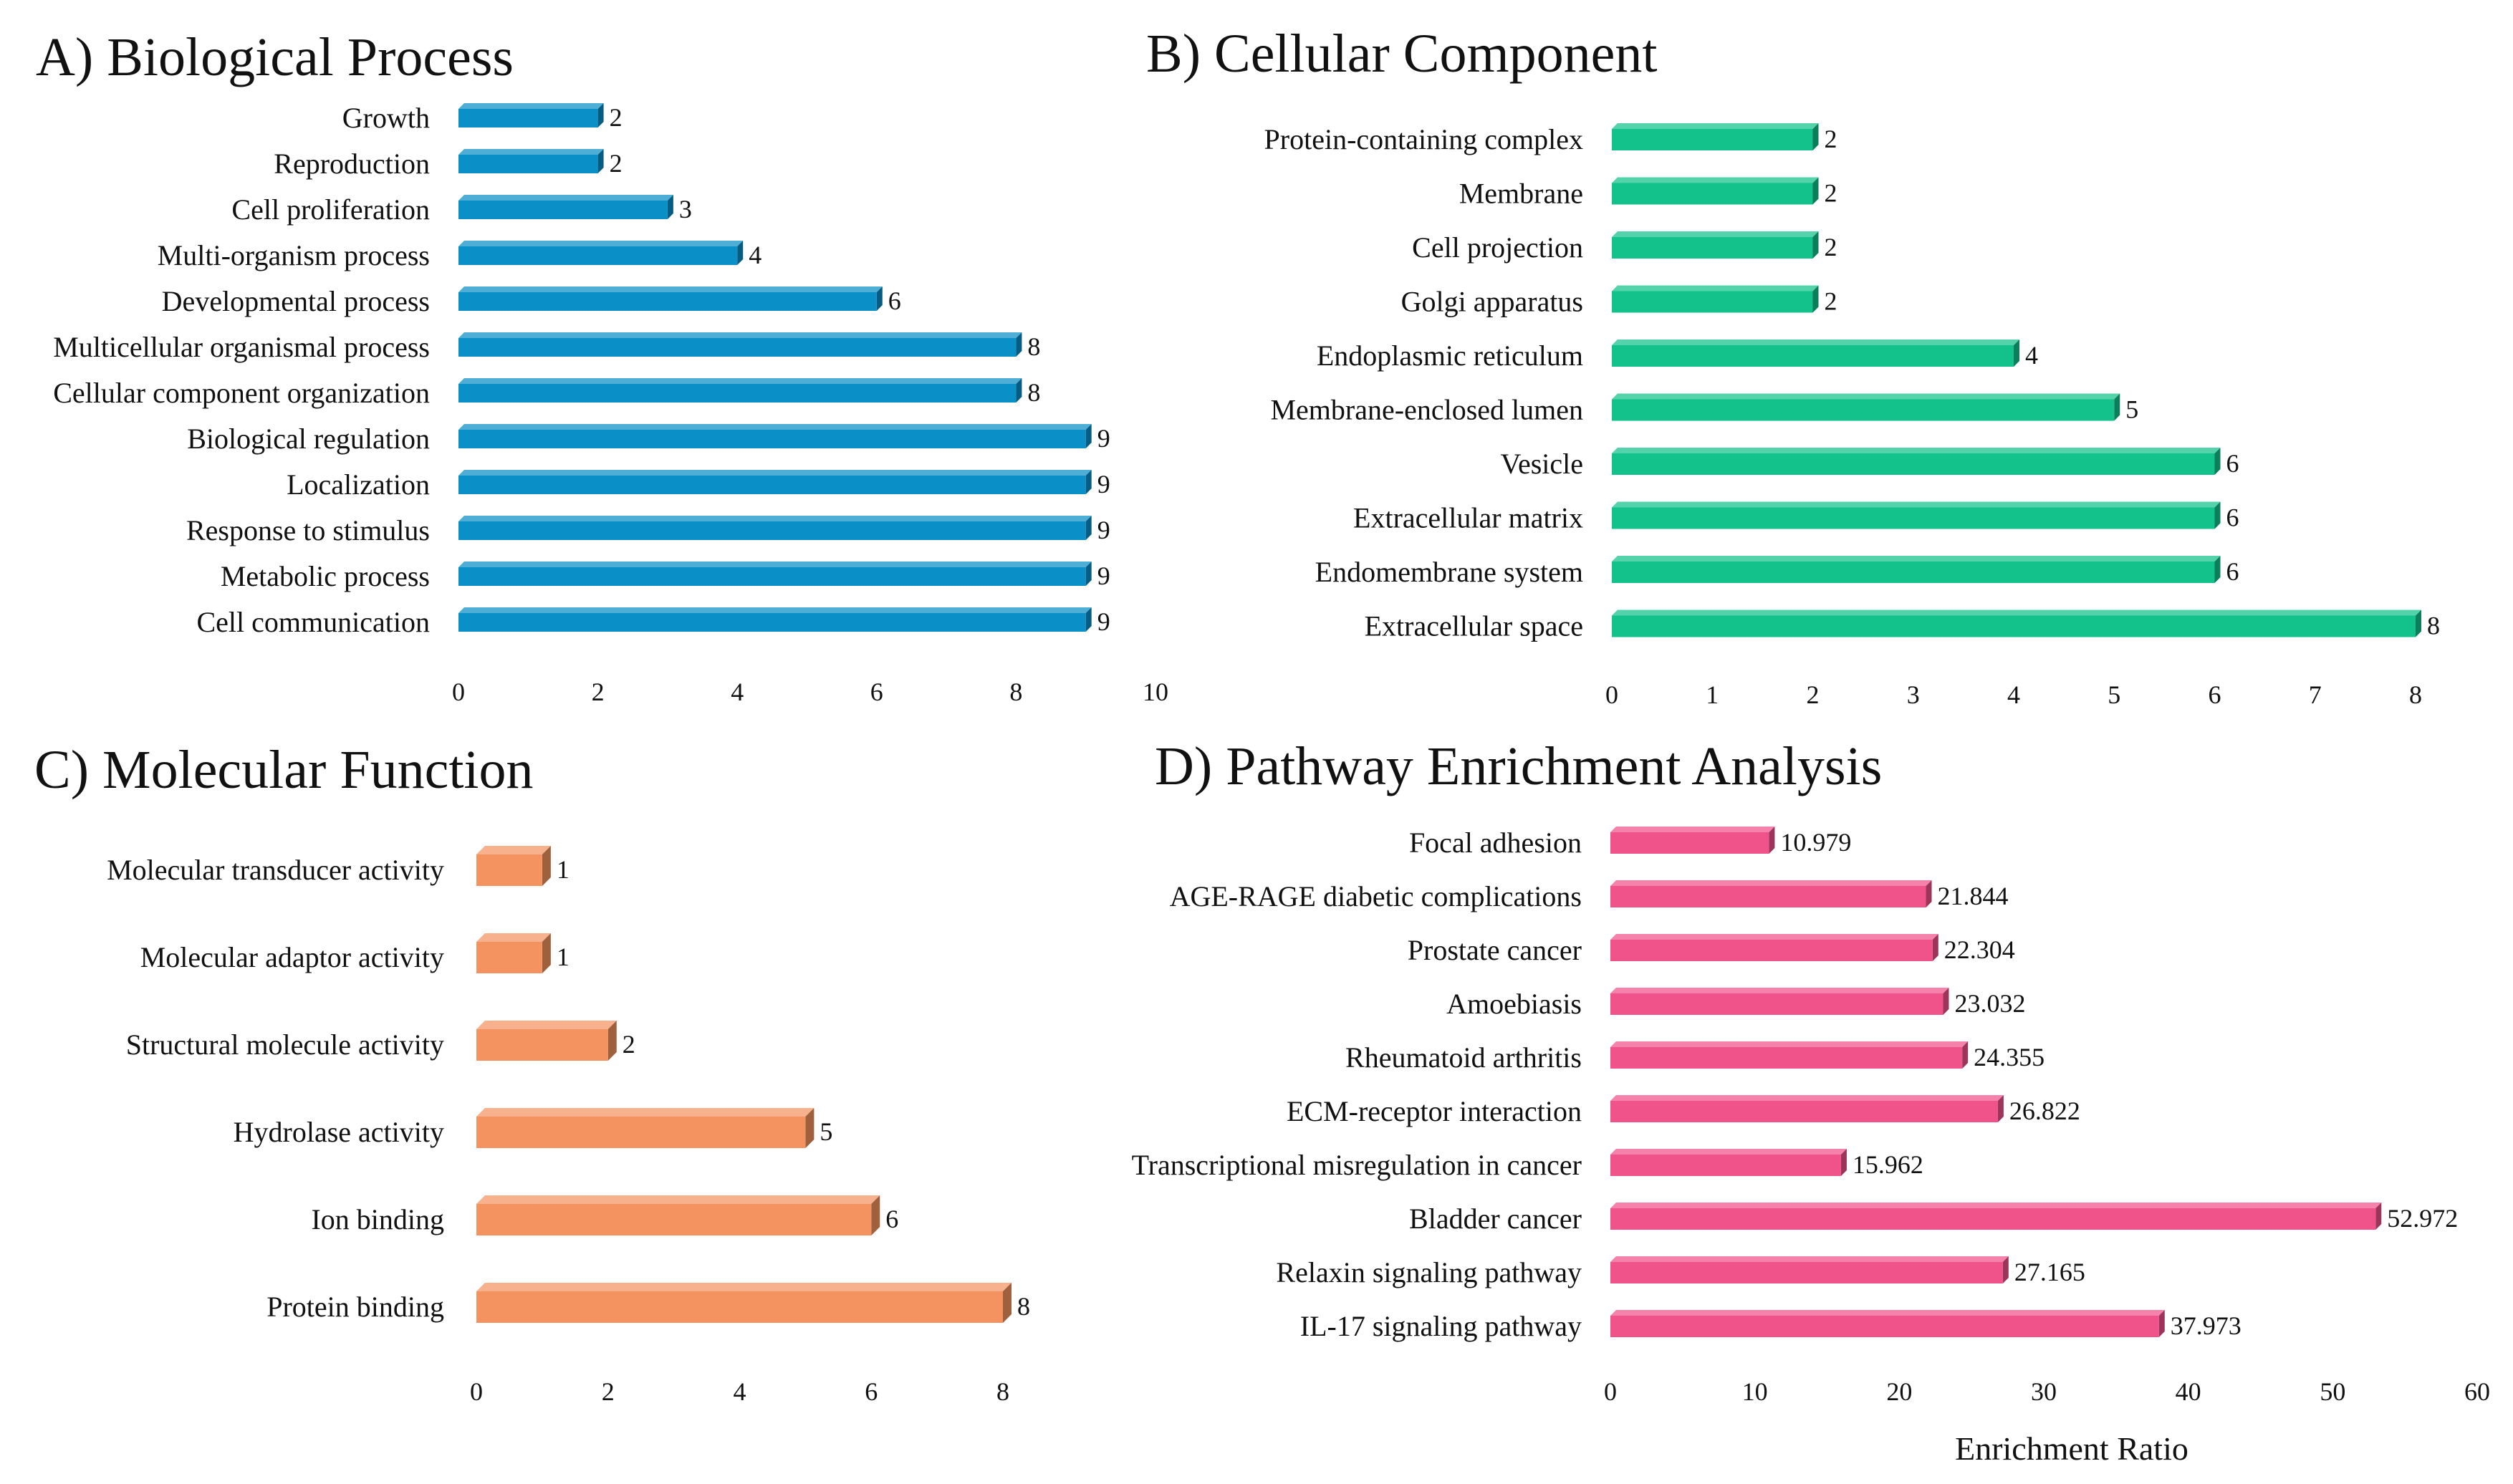 The width and height of the screenshot is (2513, 1484). Describe the element at coordinates (2477, 1391) in the screenshot. I see `x-tick-label: 60` at that location.